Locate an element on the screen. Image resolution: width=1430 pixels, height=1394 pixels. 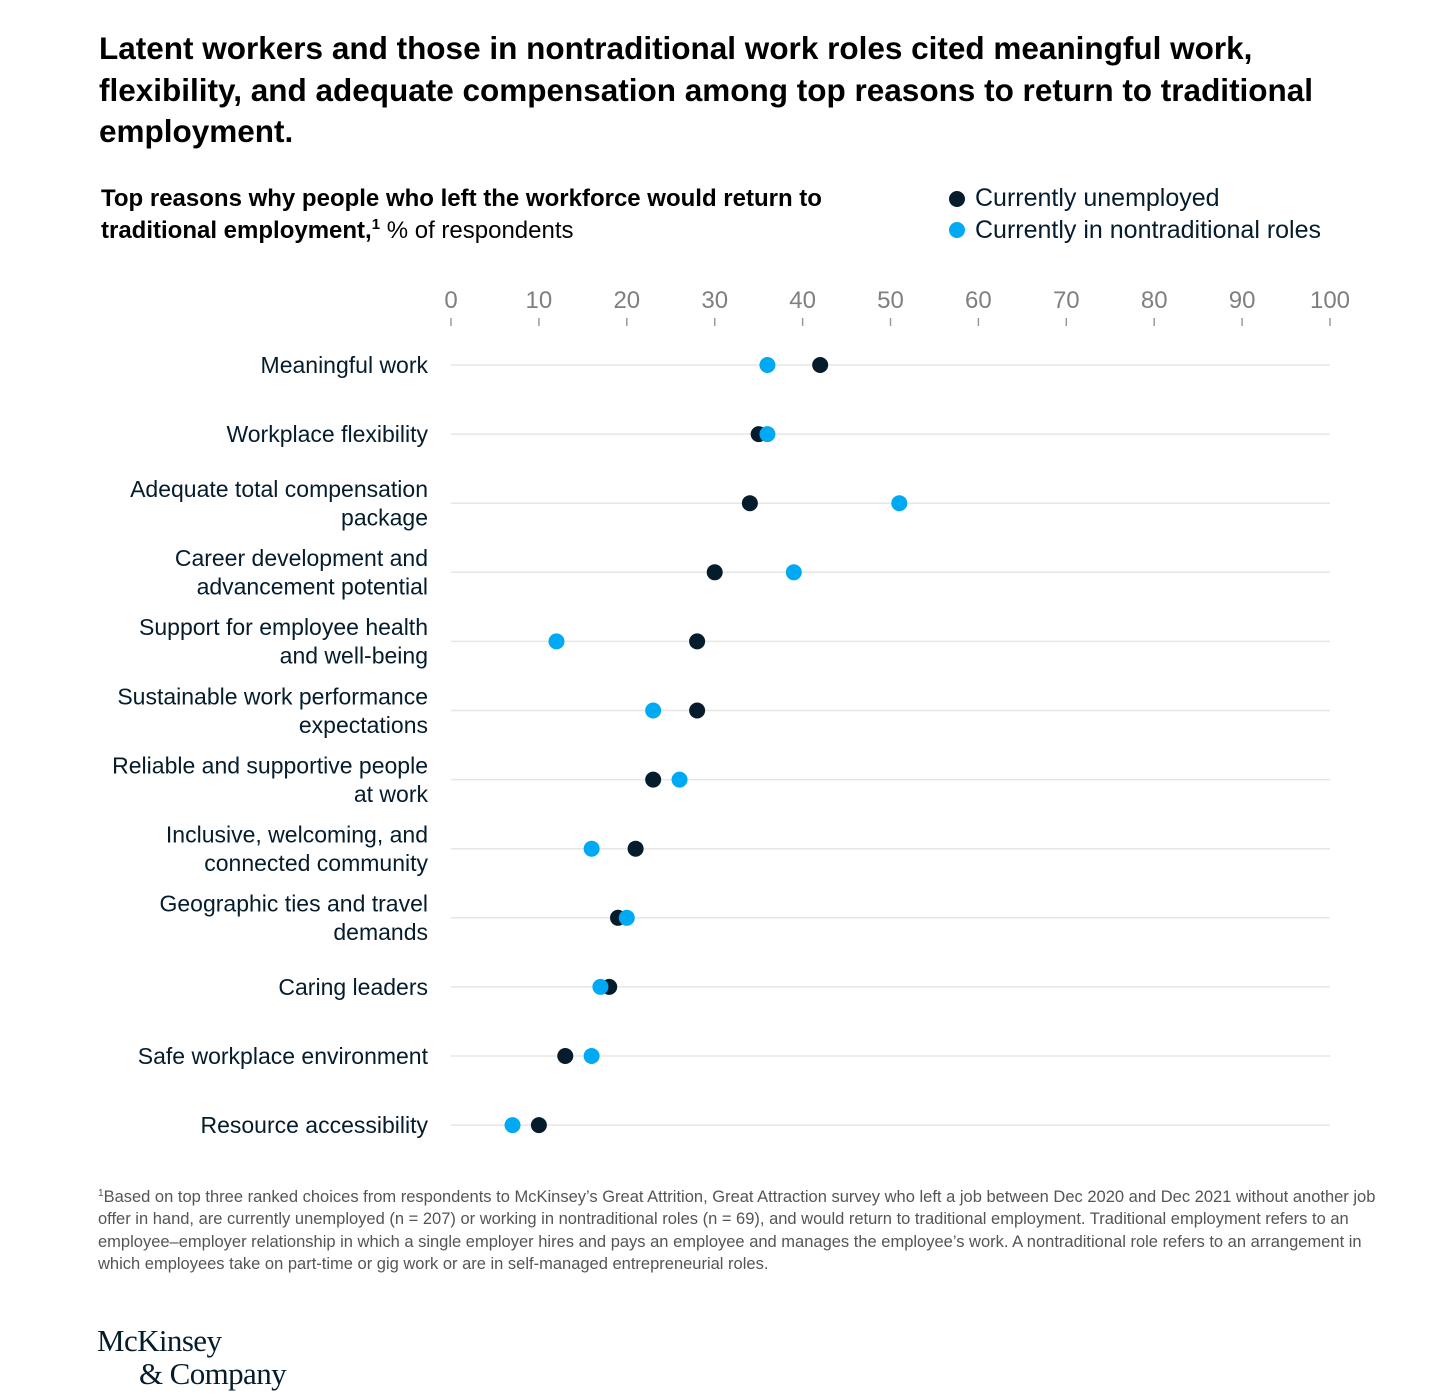
category-label: Reliable and supportive people at work is located at coordinates (270, 779).